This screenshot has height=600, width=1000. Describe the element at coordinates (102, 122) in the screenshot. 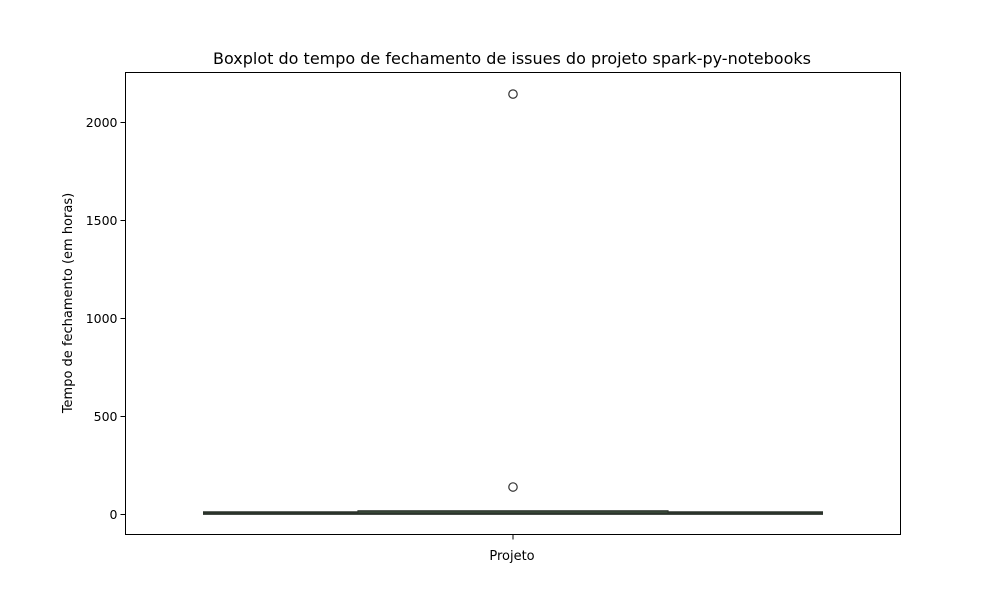

I see `y-tick-label: 2000` at that location.